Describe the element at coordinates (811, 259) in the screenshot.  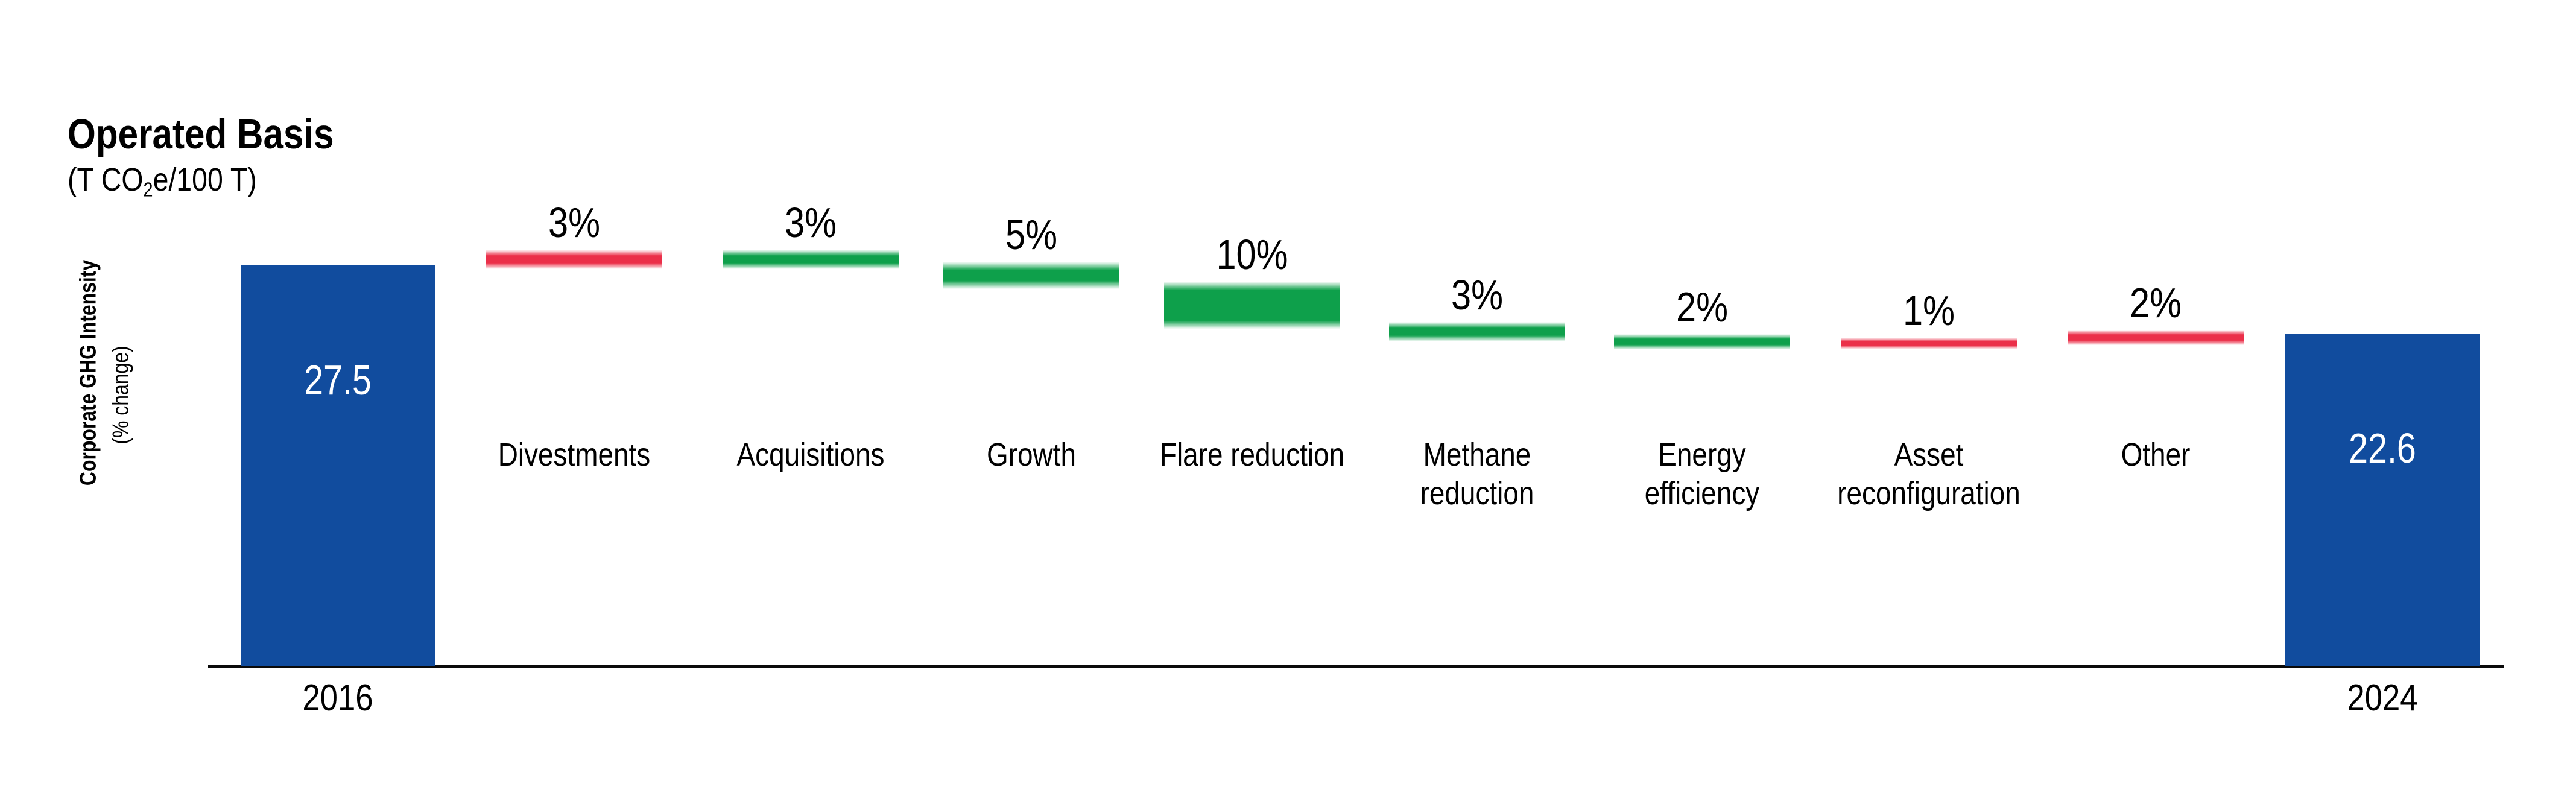
I see `step-bar-acquisitions` at that location.